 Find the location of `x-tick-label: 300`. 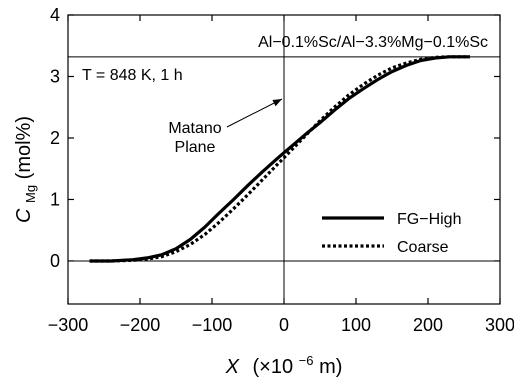

x-tick-label: 300 is located at coordinates (499, 325).